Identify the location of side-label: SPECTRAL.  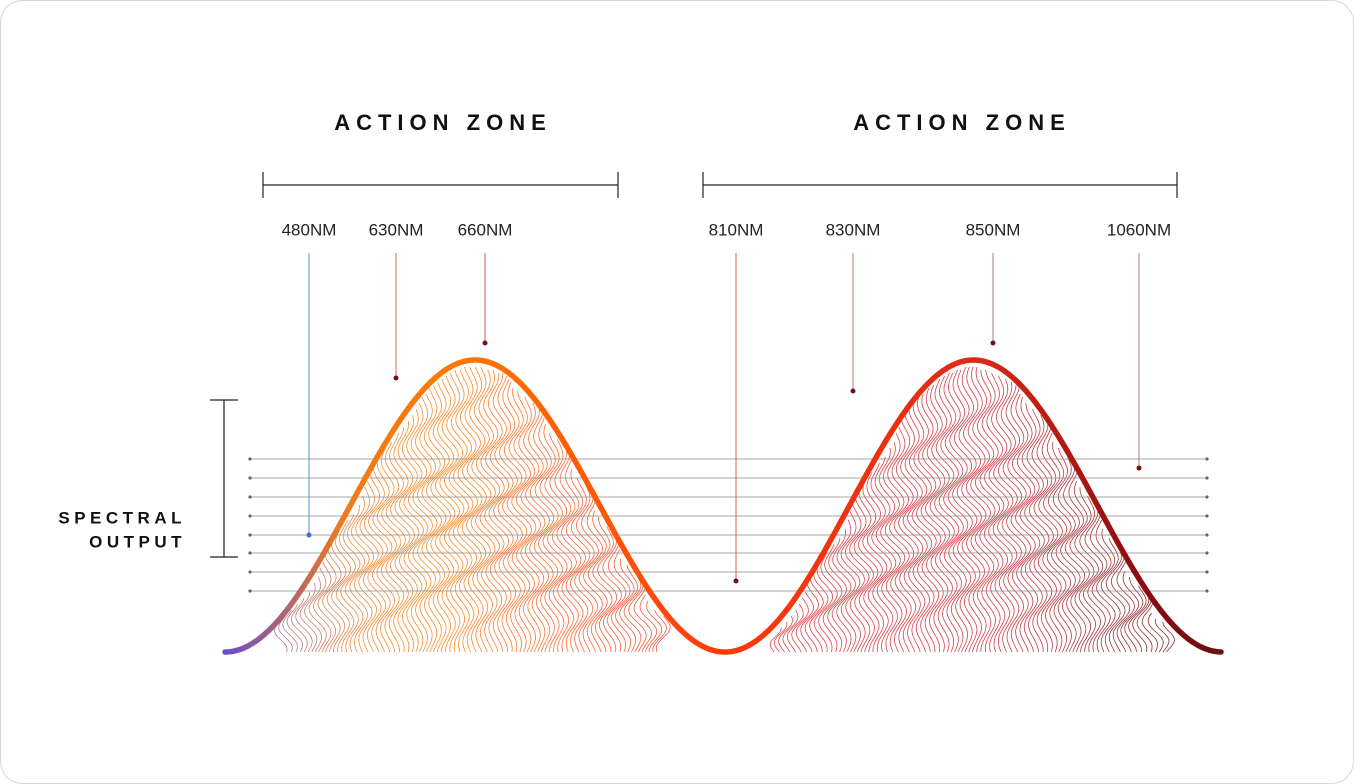
(122, 517).